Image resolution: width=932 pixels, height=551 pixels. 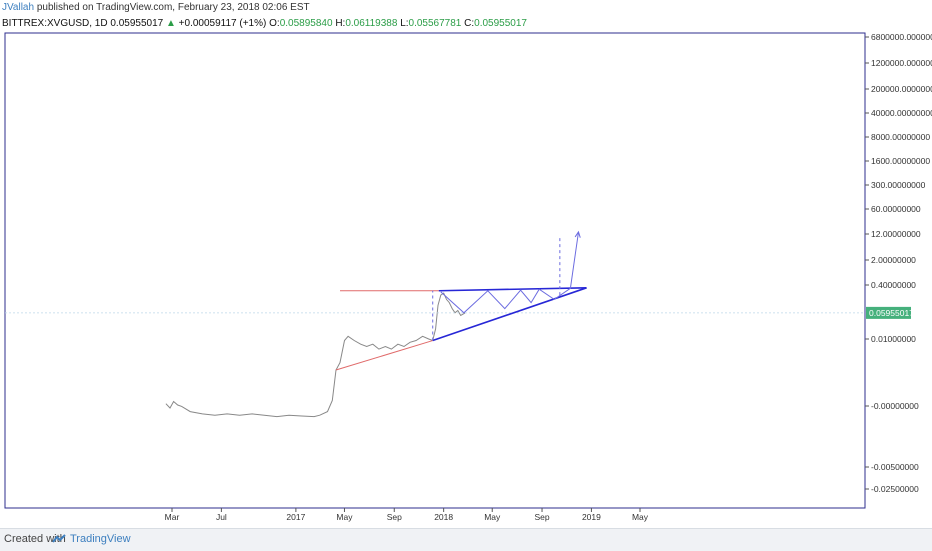 What do you see at coordinates (893, 285) in the screenshot?
I see `y-tick-label: 0.40000000` at bounding box center [893, 285].